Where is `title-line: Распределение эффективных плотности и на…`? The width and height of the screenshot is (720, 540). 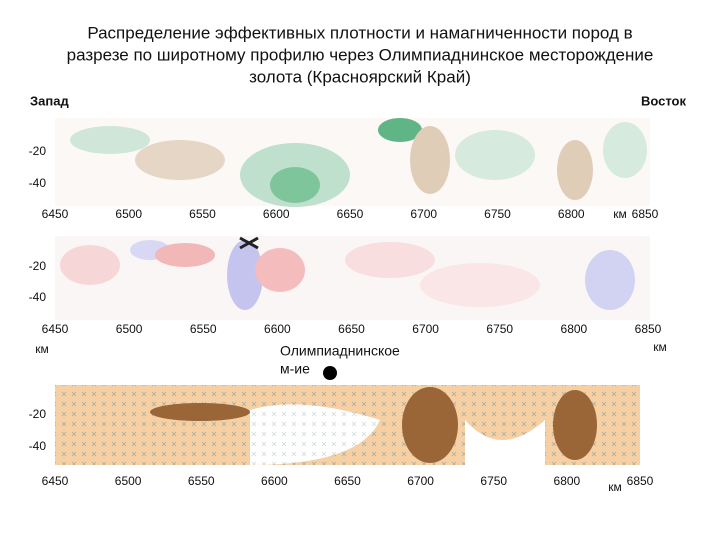
title-line: Распределение эффективных плотности и на… is located at coordinates (359, 32).